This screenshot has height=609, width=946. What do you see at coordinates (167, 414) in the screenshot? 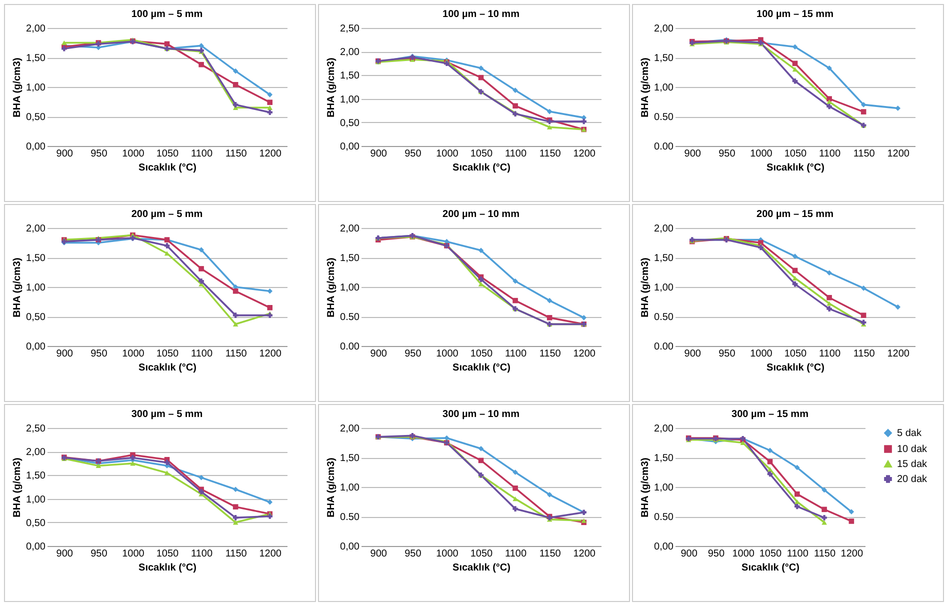
I see `chart-title: 300 µm – 5 mm` at bounding box center [167, 414].